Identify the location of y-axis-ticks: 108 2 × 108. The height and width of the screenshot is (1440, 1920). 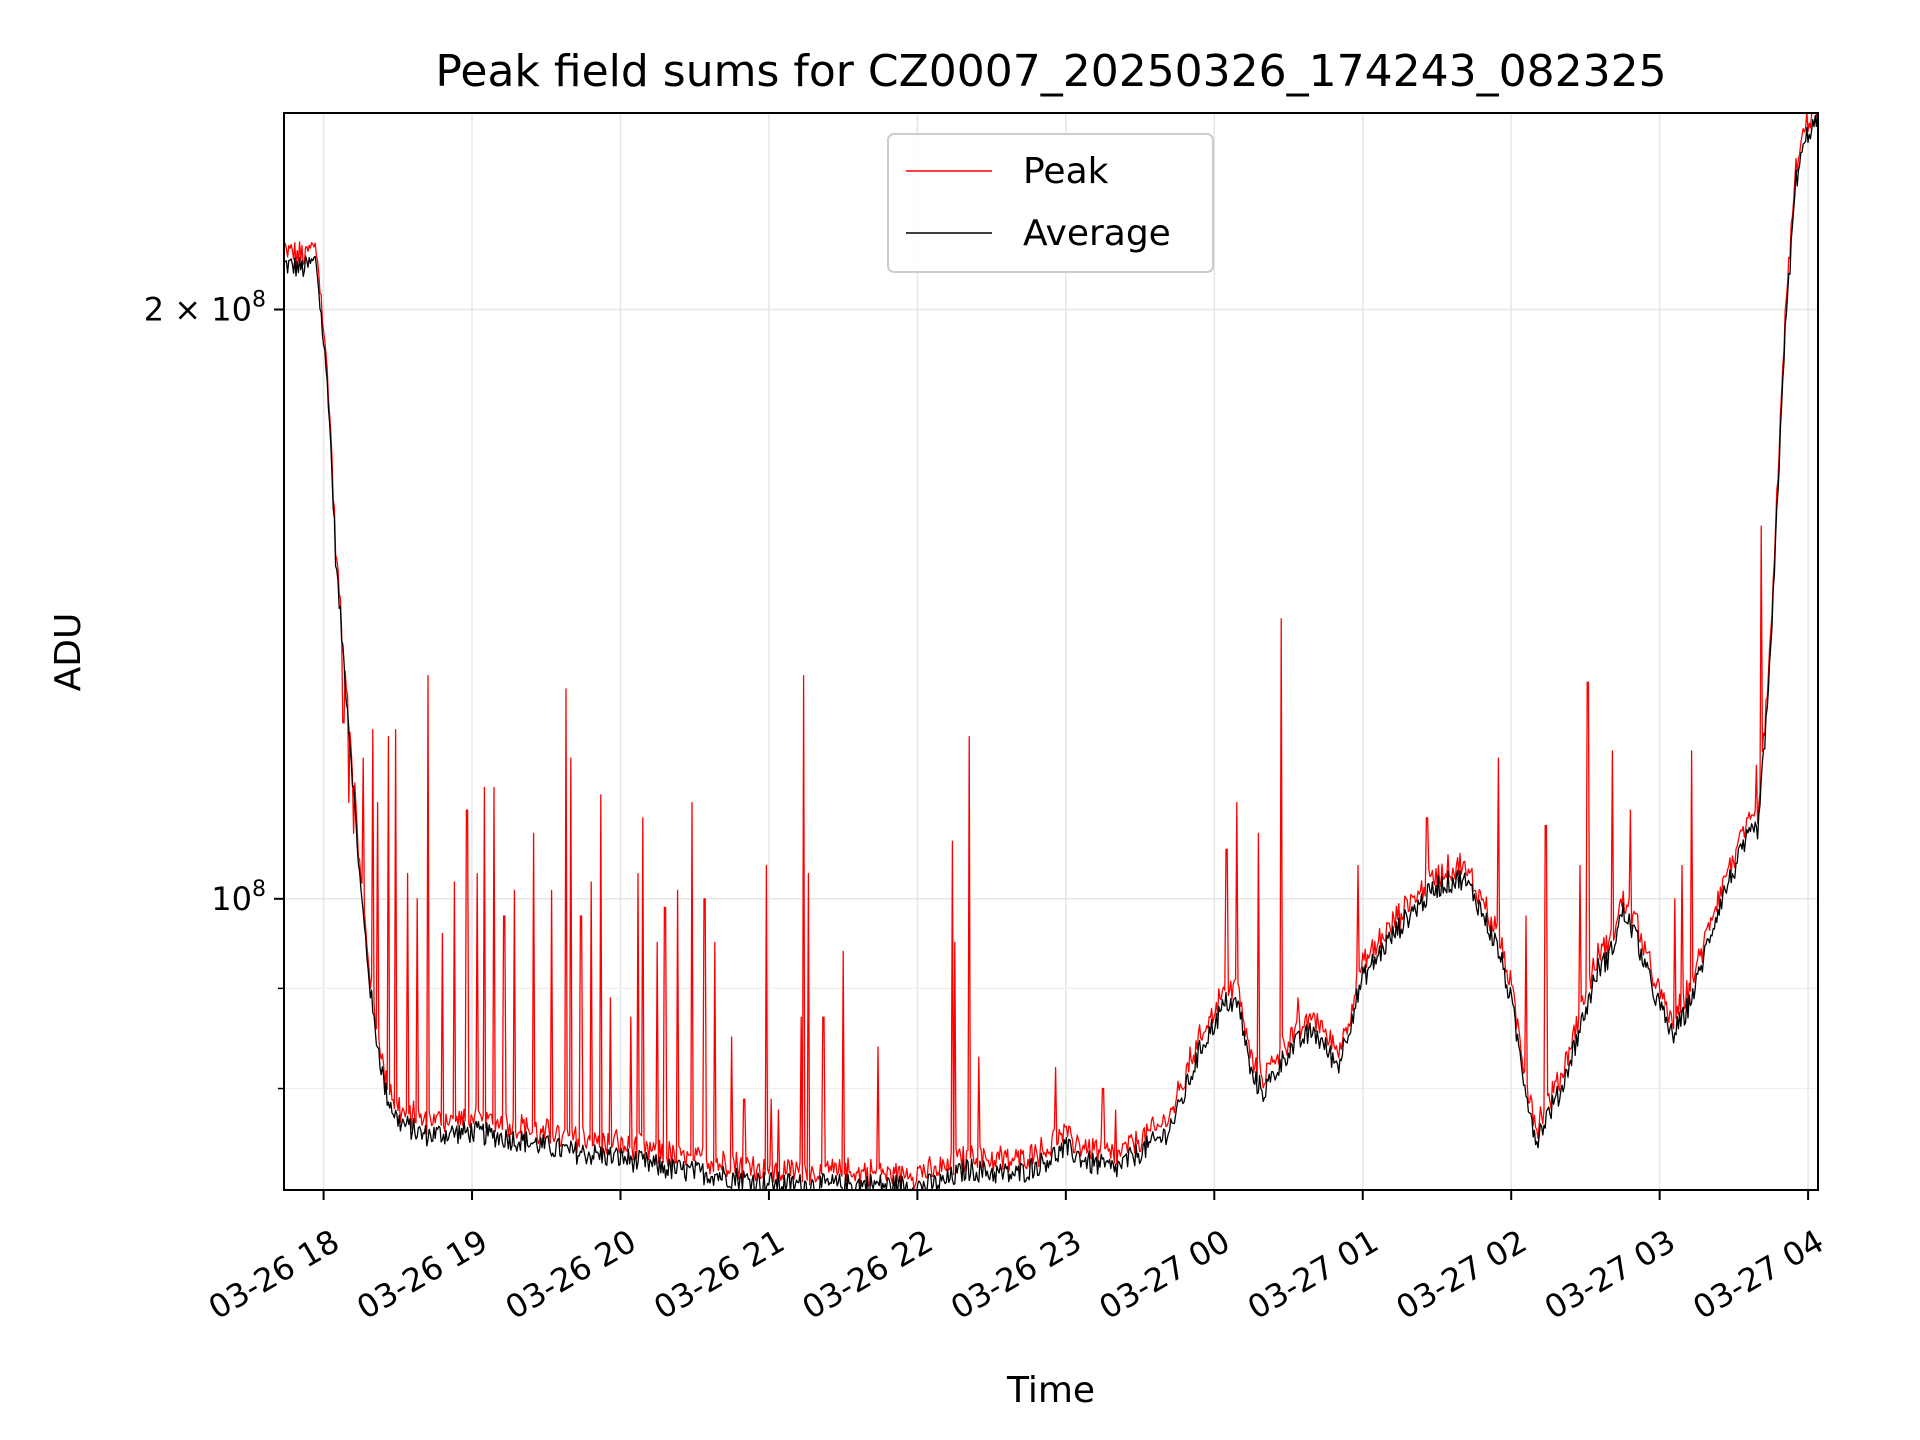
(214, 688).